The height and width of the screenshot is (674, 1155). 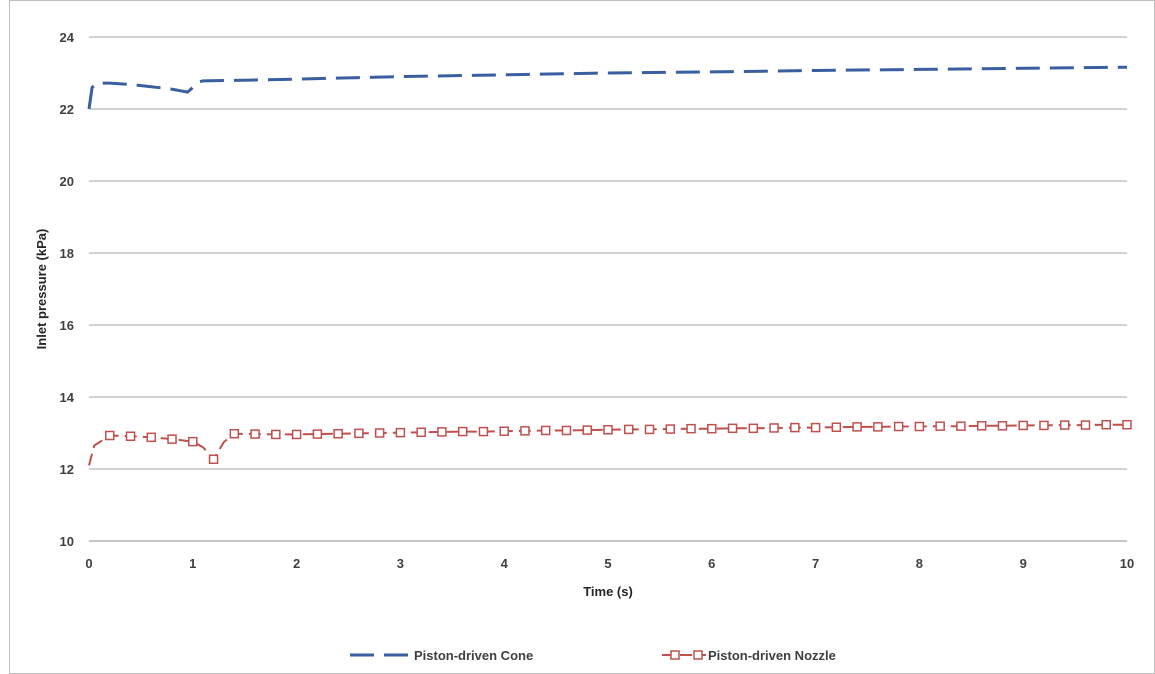 What do you see at coordinates (610, 442) in the screenshot?
I see `series-piston-driven-nozzle` at bounding box center [610, 442].